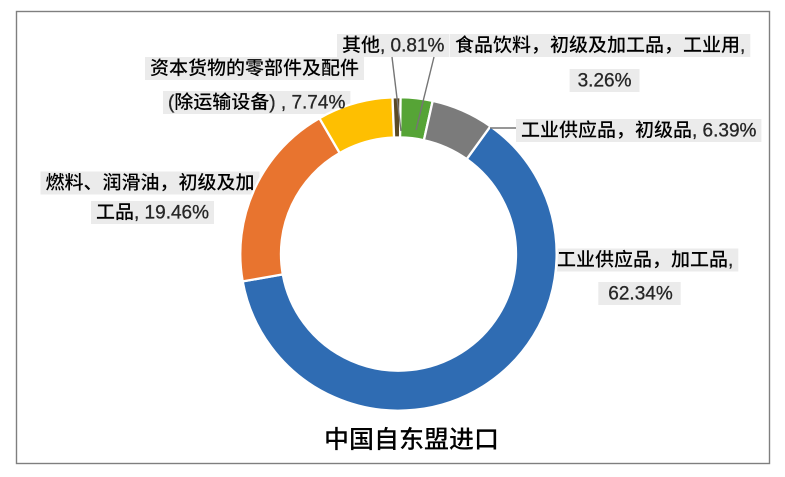 The height and width of the screenshot is (477, 785). Describe the element at coordinates (724, 131) in the screenshot. I see `svg-text: , 6.39%` at that location.